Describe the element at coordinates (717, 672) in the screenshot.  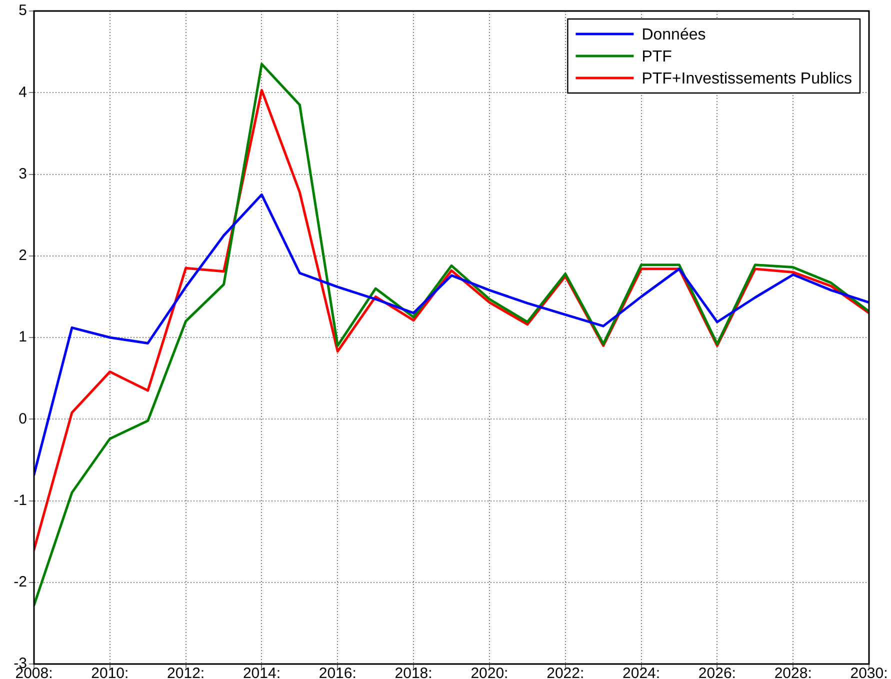
I see `x-tick-label: 2026:` at that location.